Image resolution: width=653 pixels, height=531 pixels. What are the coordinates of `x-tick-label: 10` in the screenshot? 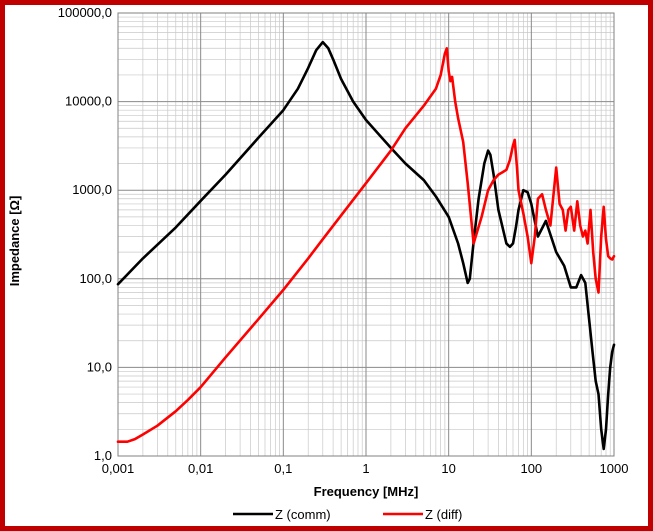 It's located at (448, 468).